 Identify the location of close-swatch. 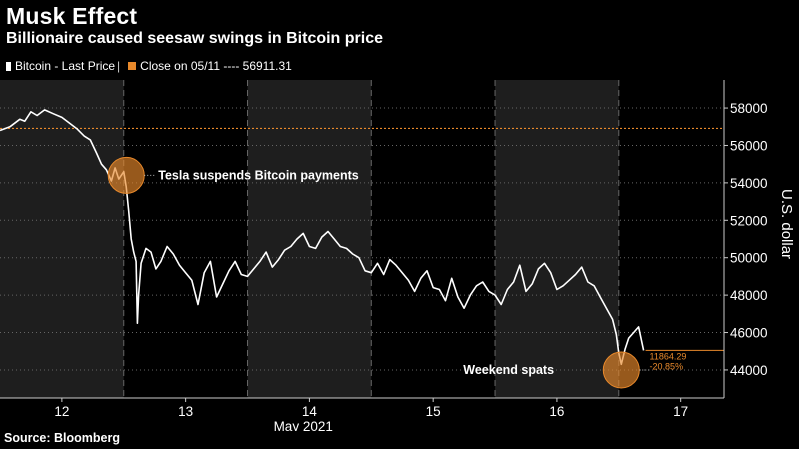
(132, 66).